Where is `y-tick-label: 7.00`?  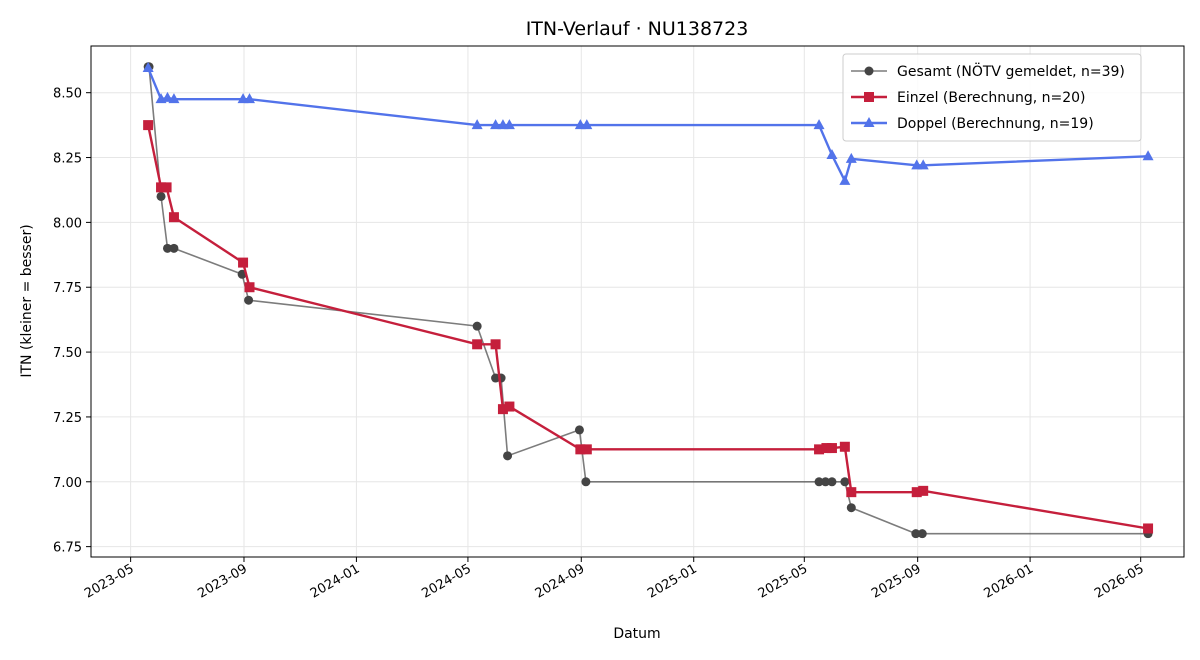 y-tick-label: 7.00 is located at coordinates (67, 483).